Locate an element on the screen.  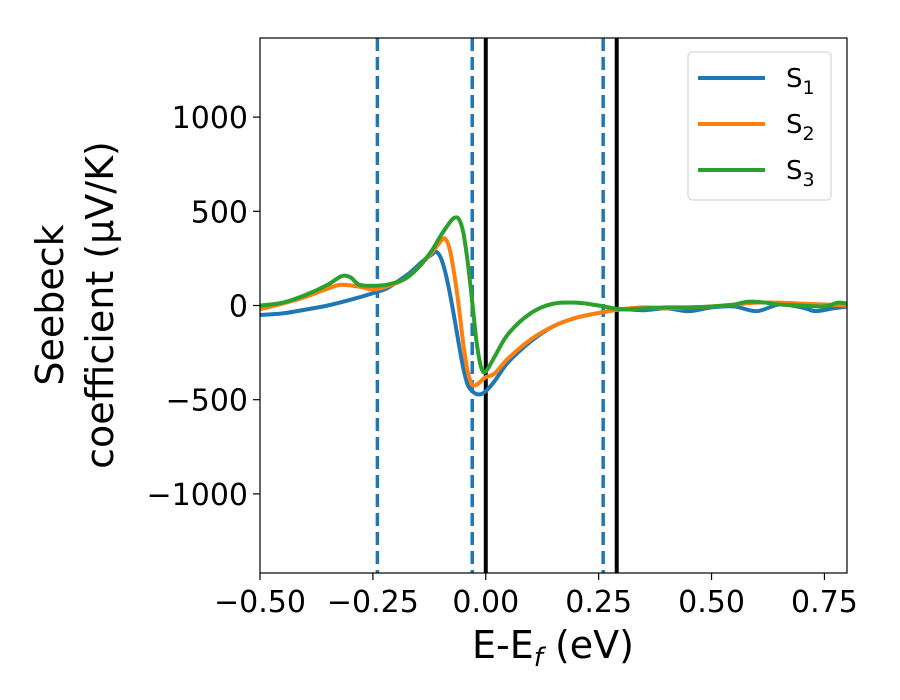
x-tick-label: 0.00 is located at coordinates (485, 602).